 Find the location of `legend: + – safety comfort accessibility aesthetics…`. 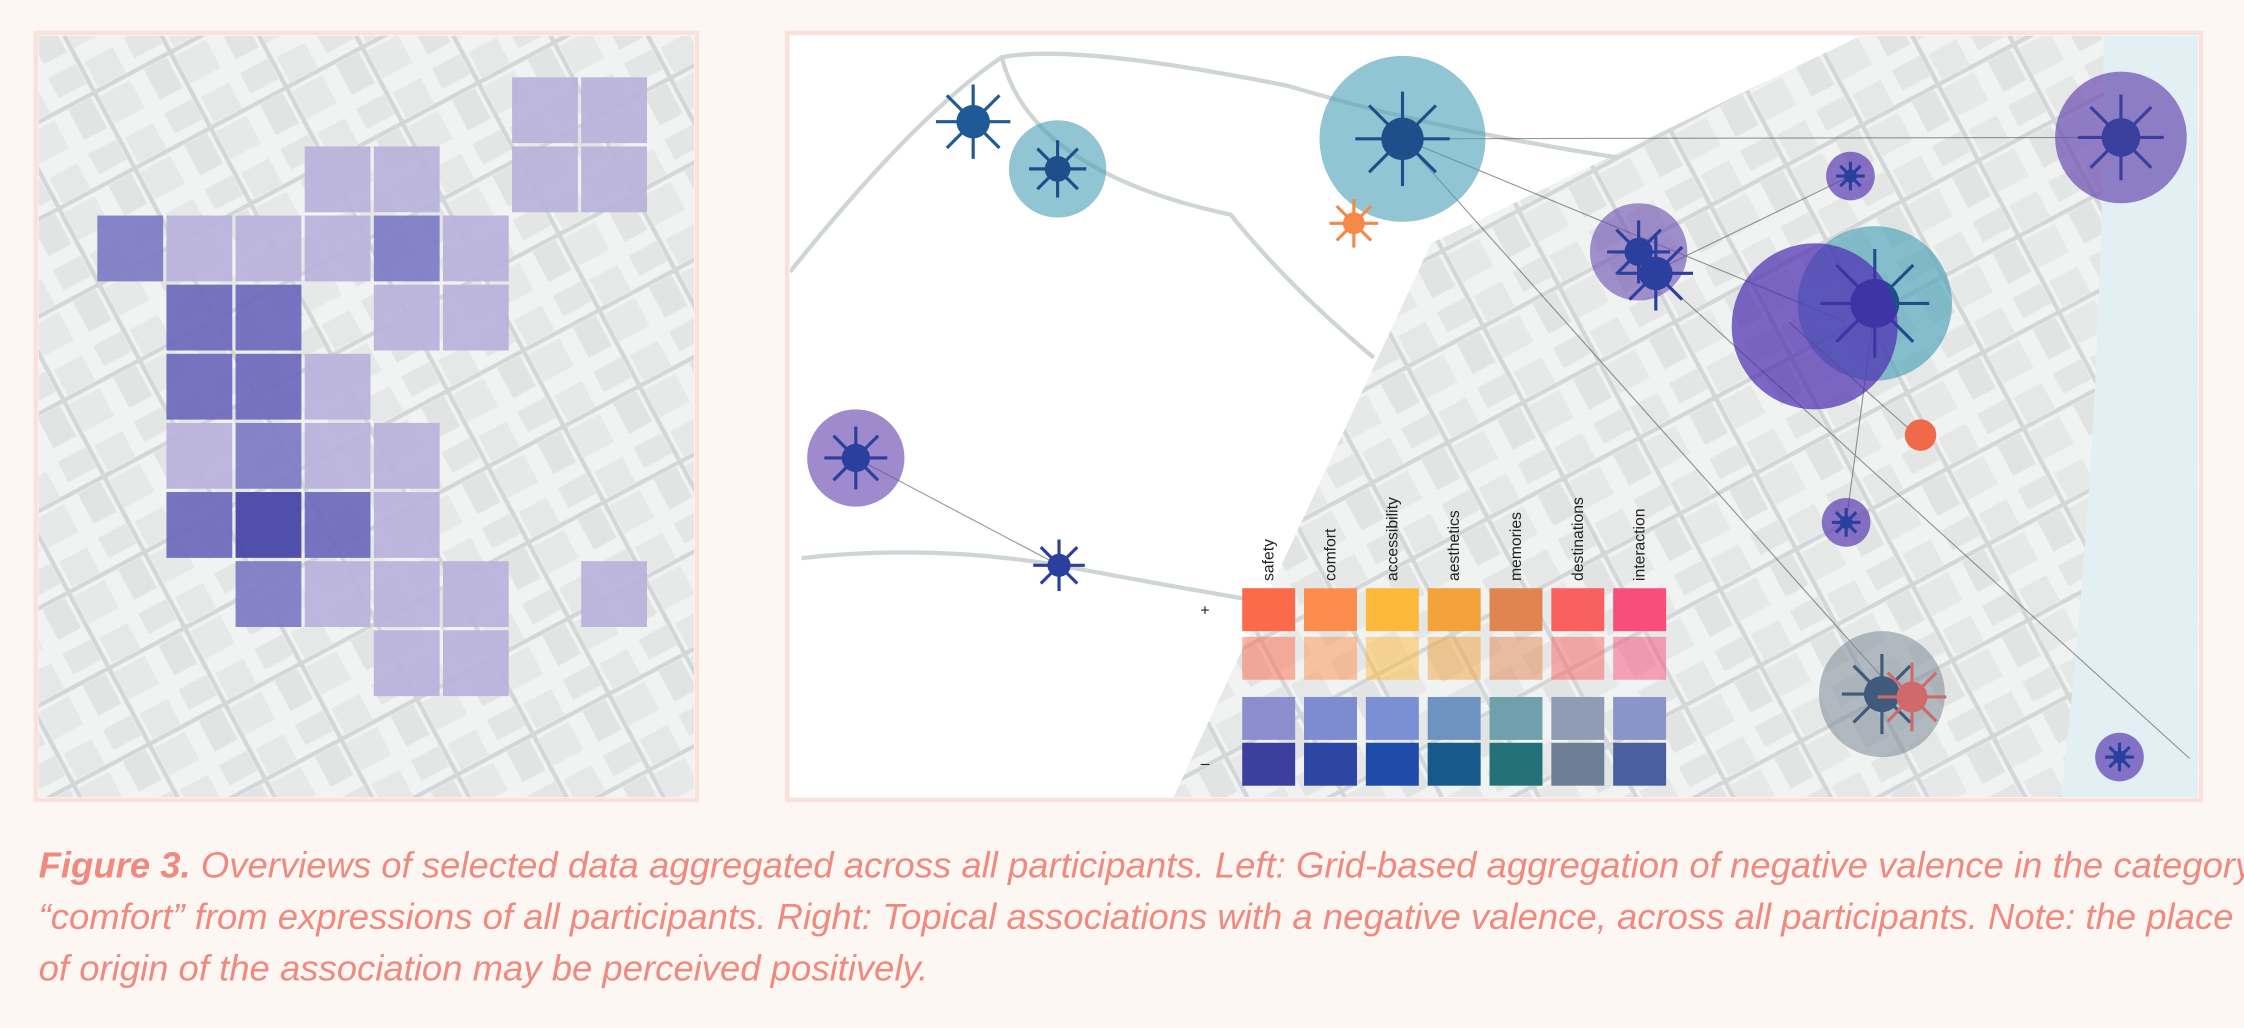

legend: + – safety comfort accessibility aesthetics… is located at coordinates (1433, 641).